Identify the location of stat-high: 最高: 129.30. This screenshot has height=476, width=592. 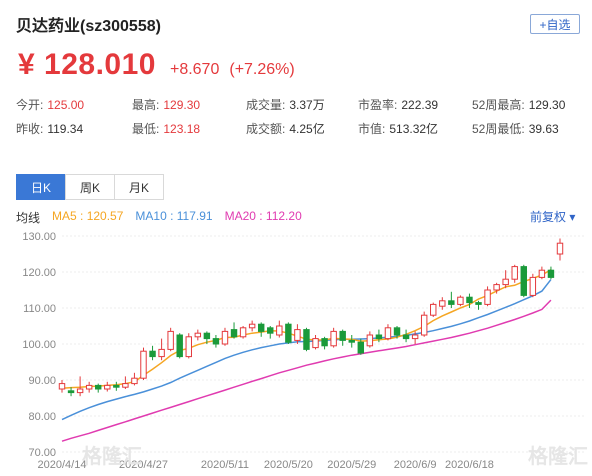
(166, 105).